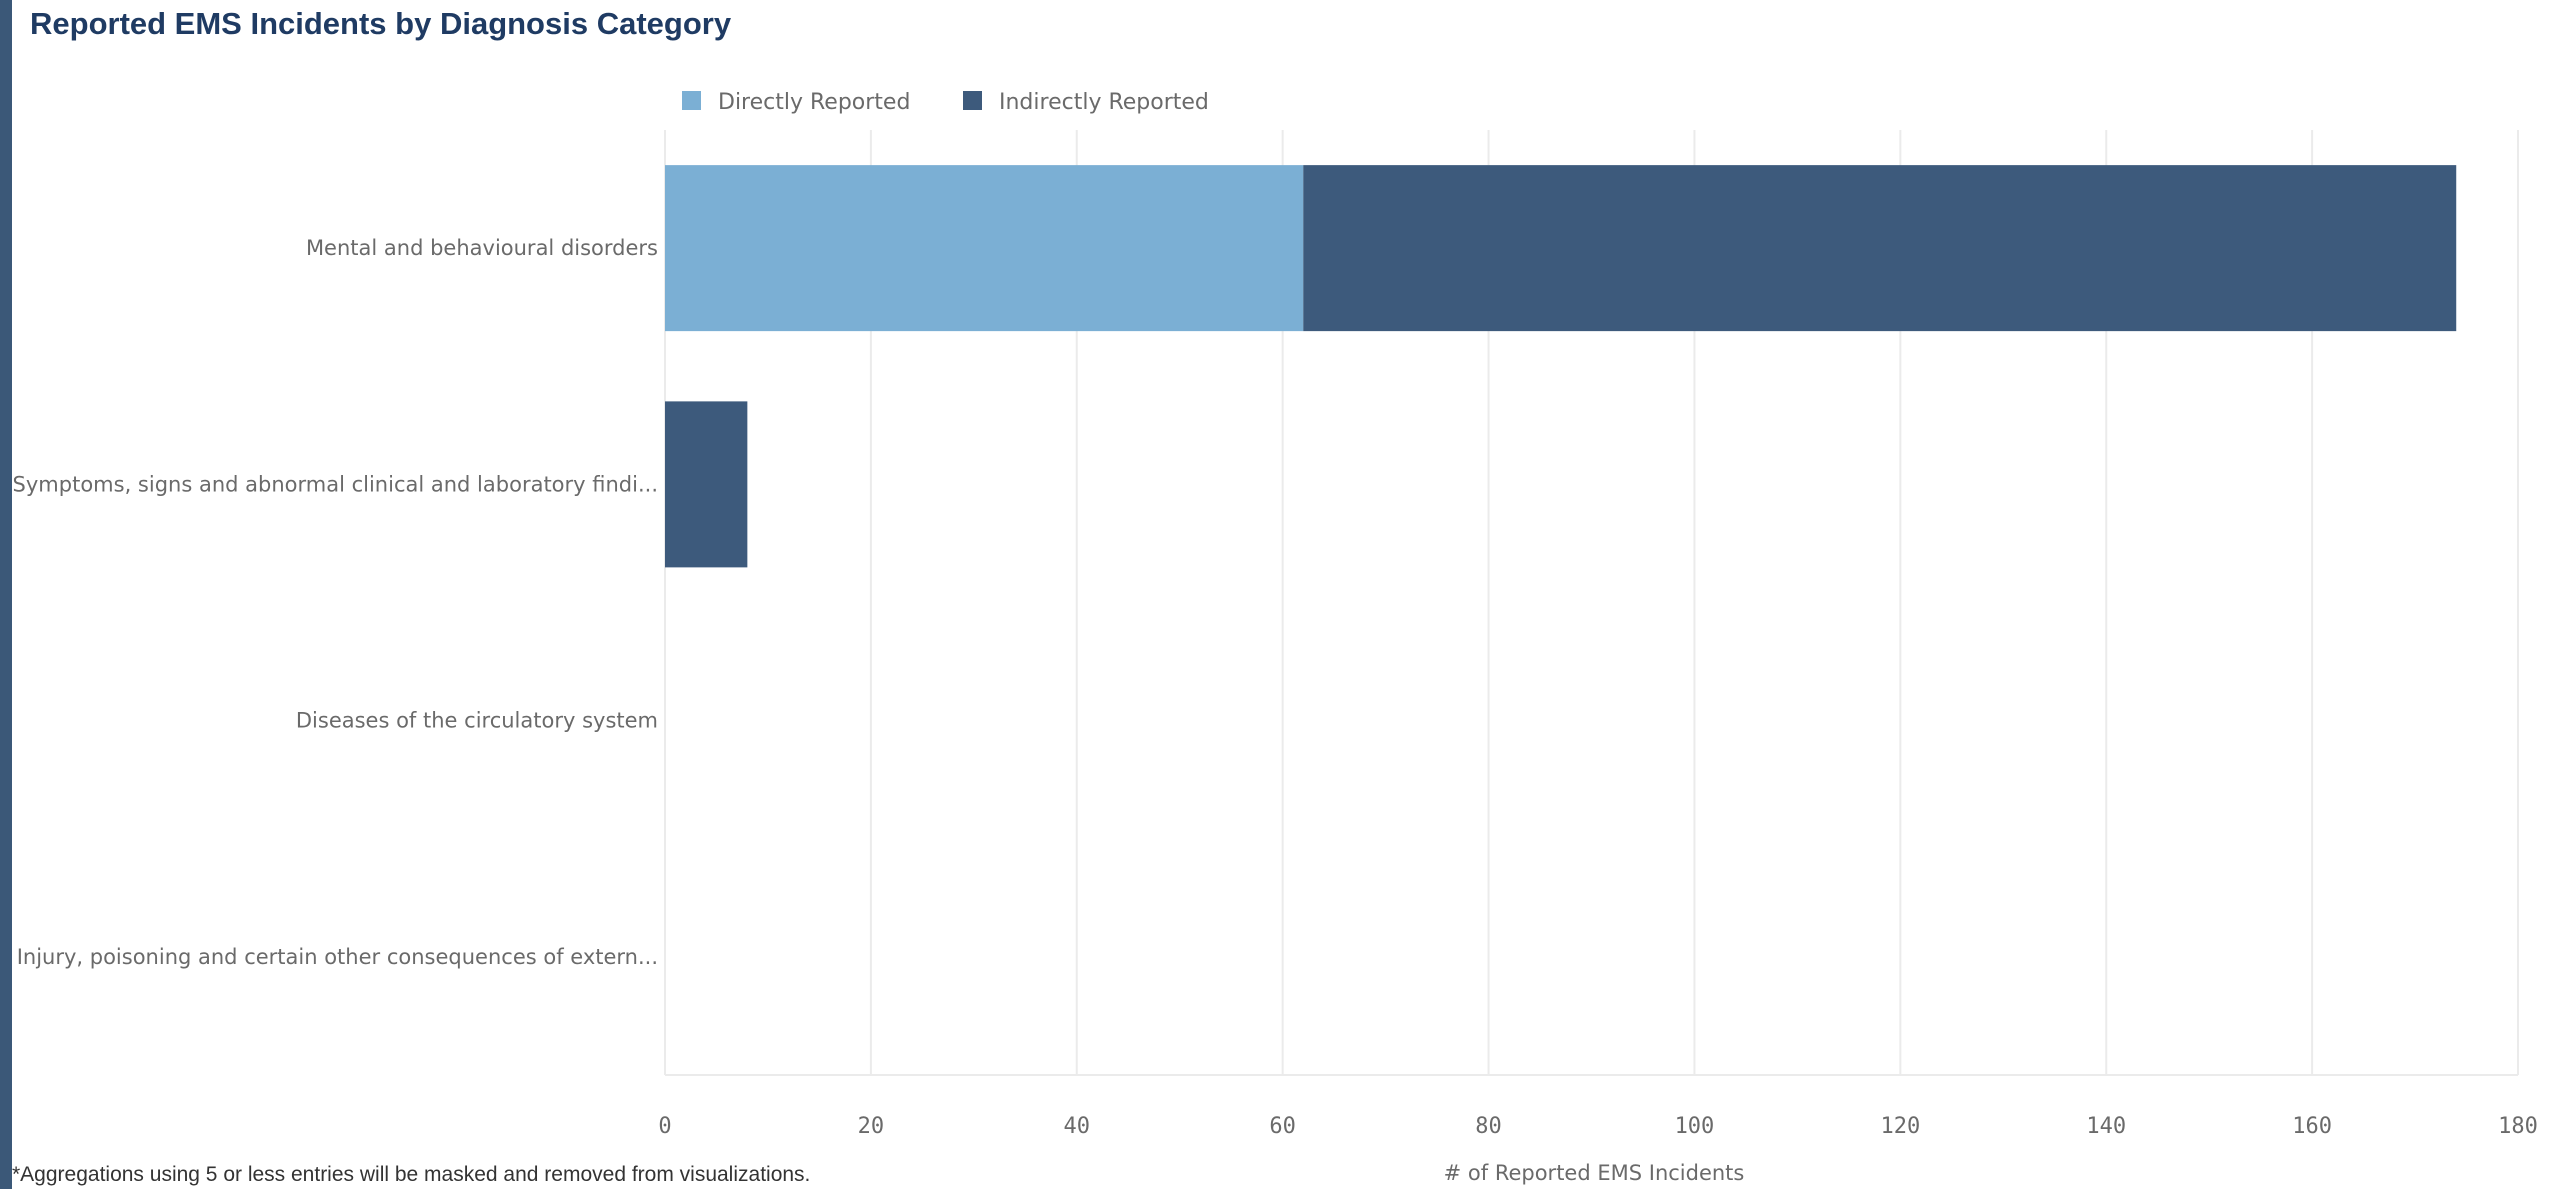 The width and height of the screenshot is (2549, 1189). I want to click on x-tick-9: 180, so click(2518, 1126).